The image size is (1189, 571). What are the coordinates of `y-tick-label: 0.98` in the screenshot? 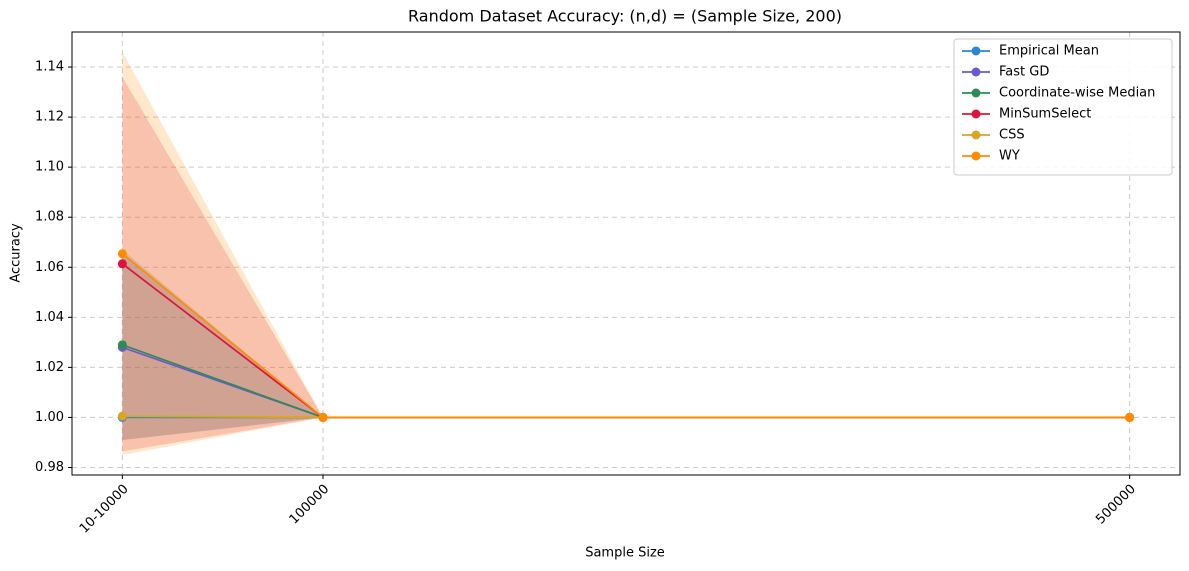 It's located at (49, 467).